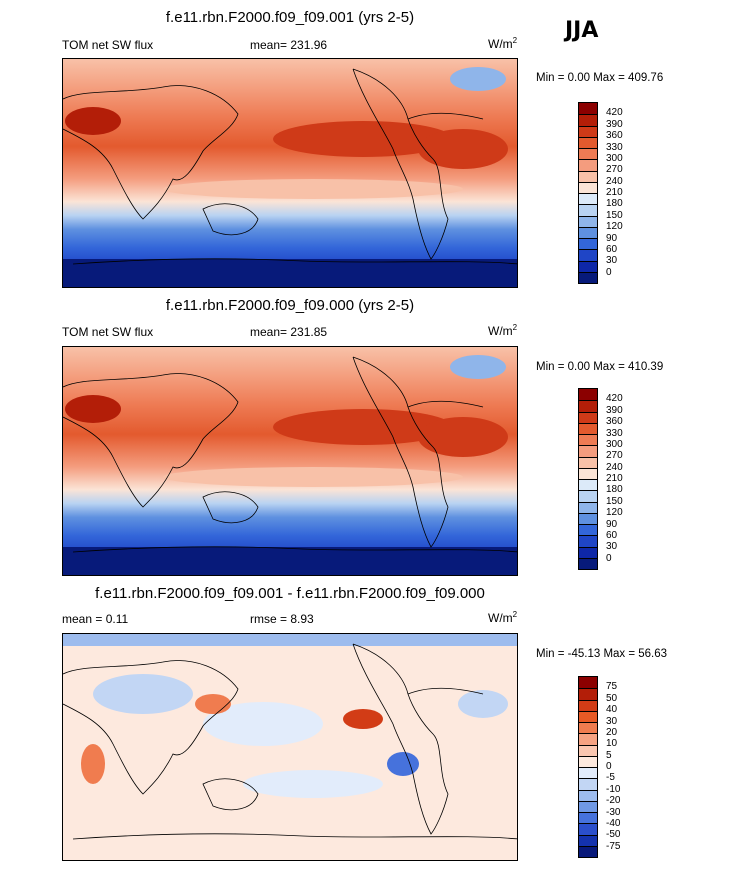 The image size is (733, 872). Describe the element at coordinates (613, 823) in the screenshot. I see `colorbar-tick-label: -40` at that location.